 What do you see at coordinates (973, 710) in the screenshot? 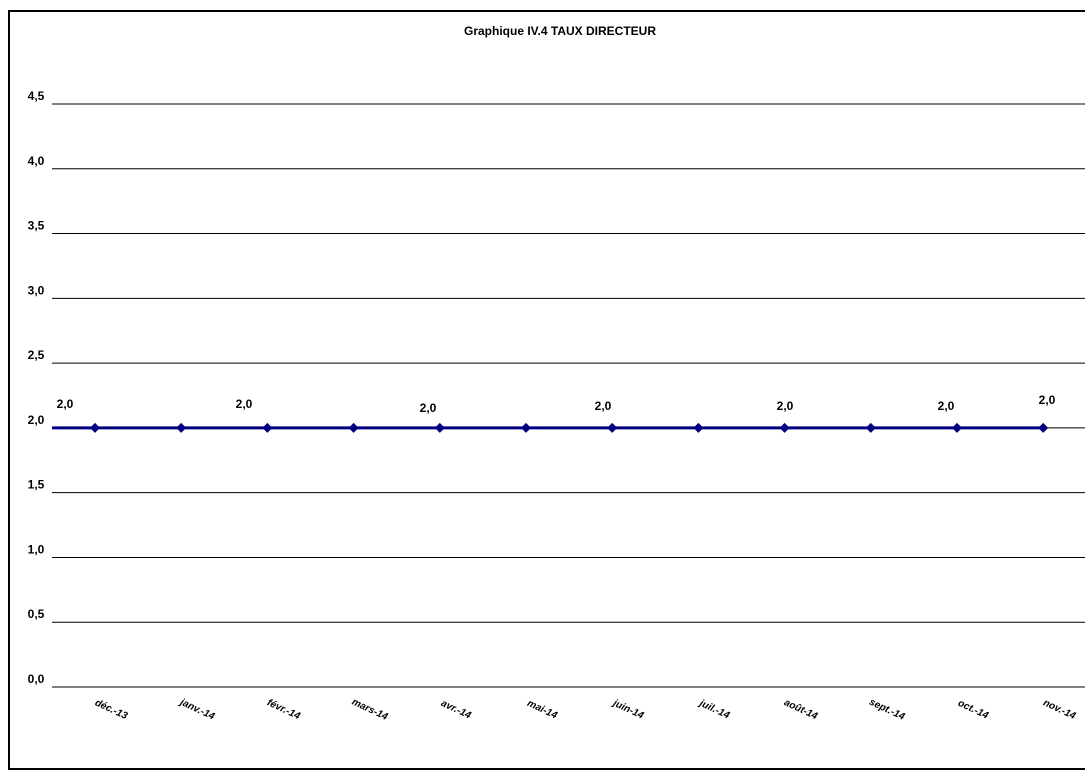
I see `x-tick-label: oct.-14` at bounding box center [973, 710].